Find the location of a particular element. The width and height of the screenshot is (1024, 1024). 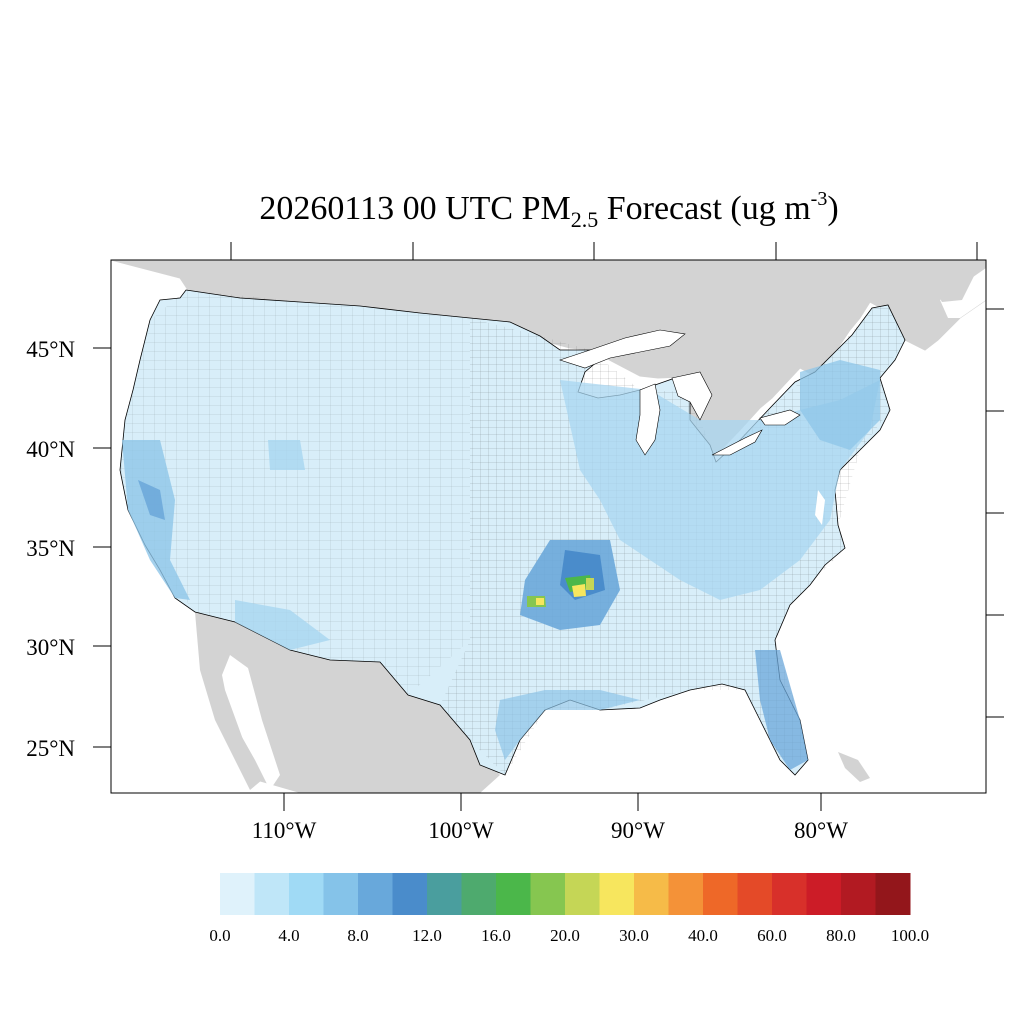

baja-peninsula is located at coordinates (228, 701).